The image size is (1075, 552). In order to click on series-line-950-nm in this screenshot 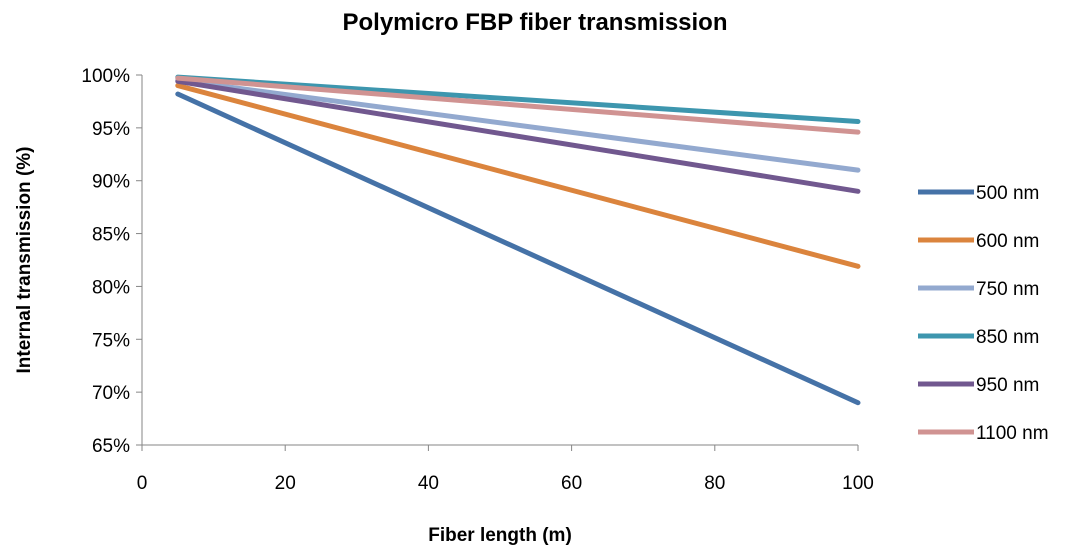, I will do `click(518, 136)`.